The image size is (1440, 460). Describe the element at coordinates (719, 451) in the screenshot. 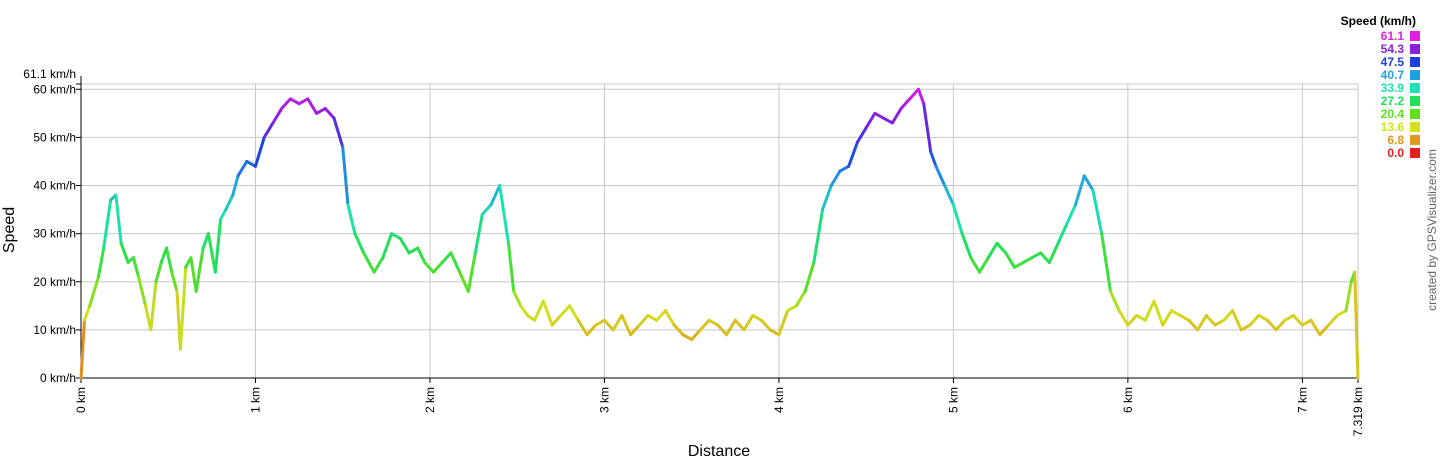

I see `x-axis-title: Distance` at that location.